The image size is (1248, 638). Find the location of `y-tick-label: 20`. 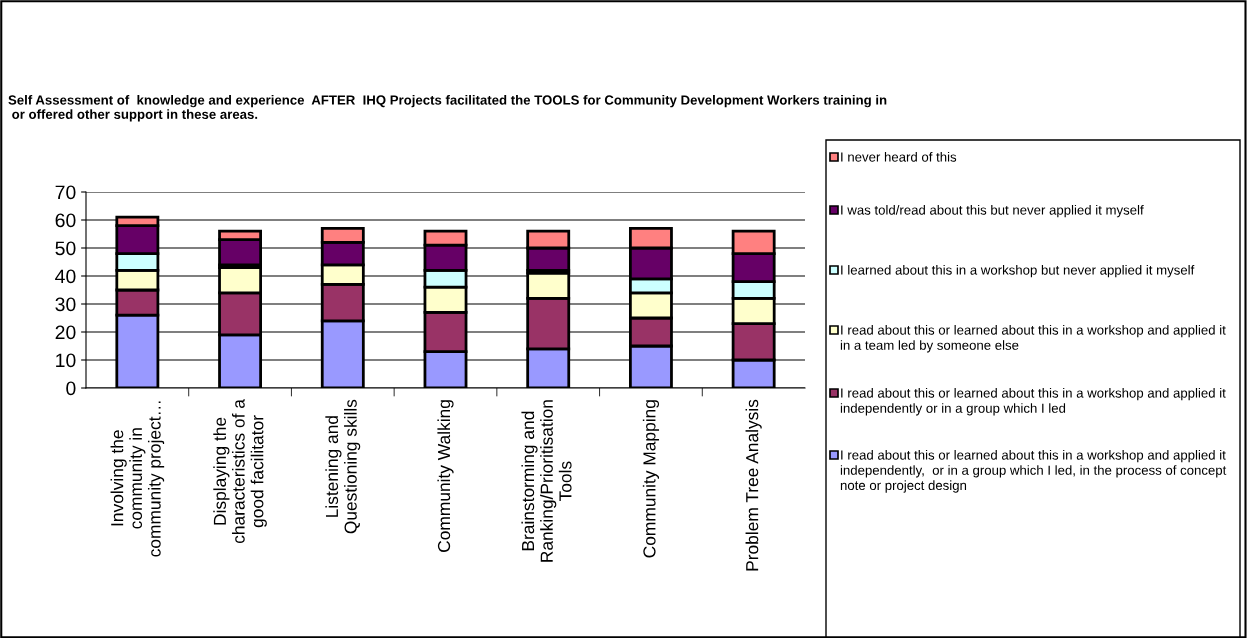

y-tick-label: 20 is located at coordinates (65, 332).